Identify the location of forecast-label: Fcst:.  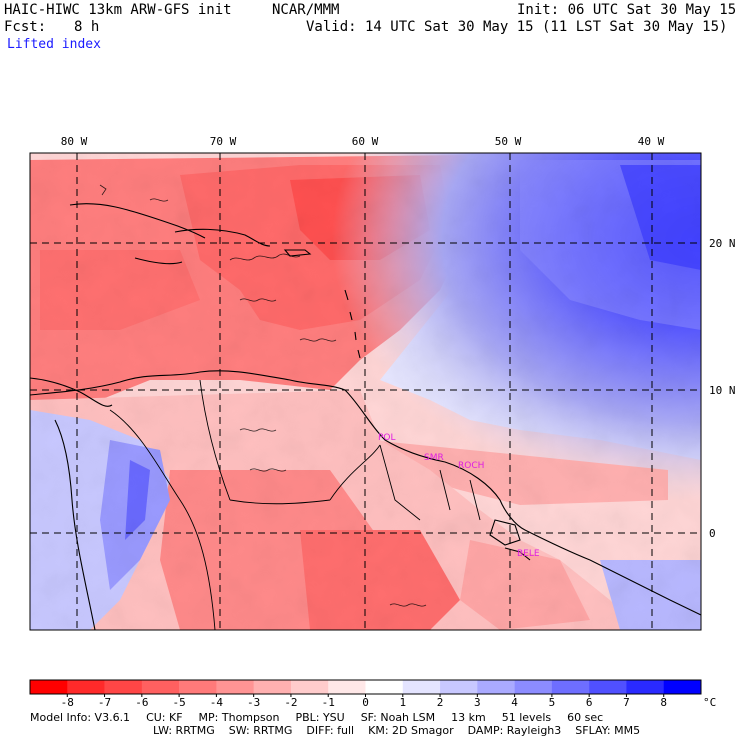
(25, 27).